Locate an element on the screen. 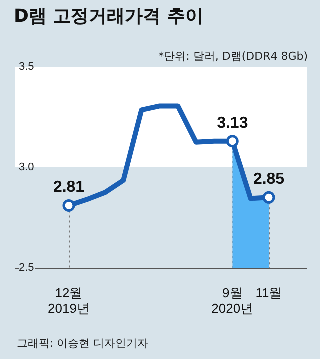 The width and height of the screenshot is (320, 359). y-tick-label: 2.5 is located at coordinates (26, 268).